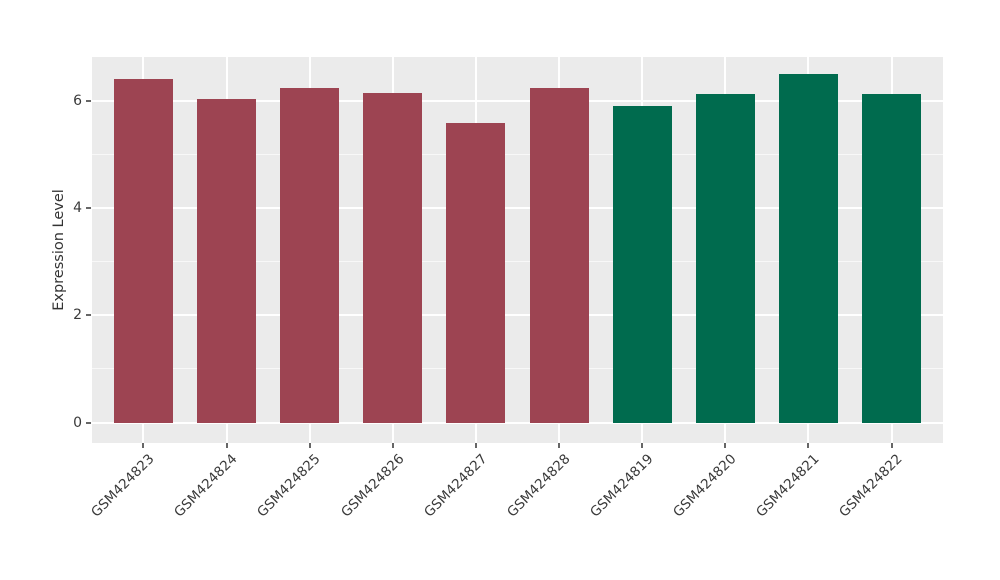 The image size is (1000, 580). Describe the element at coordinates (622, 486) in the screenshot. I see `x-tick-label: GSM424819` at that location.